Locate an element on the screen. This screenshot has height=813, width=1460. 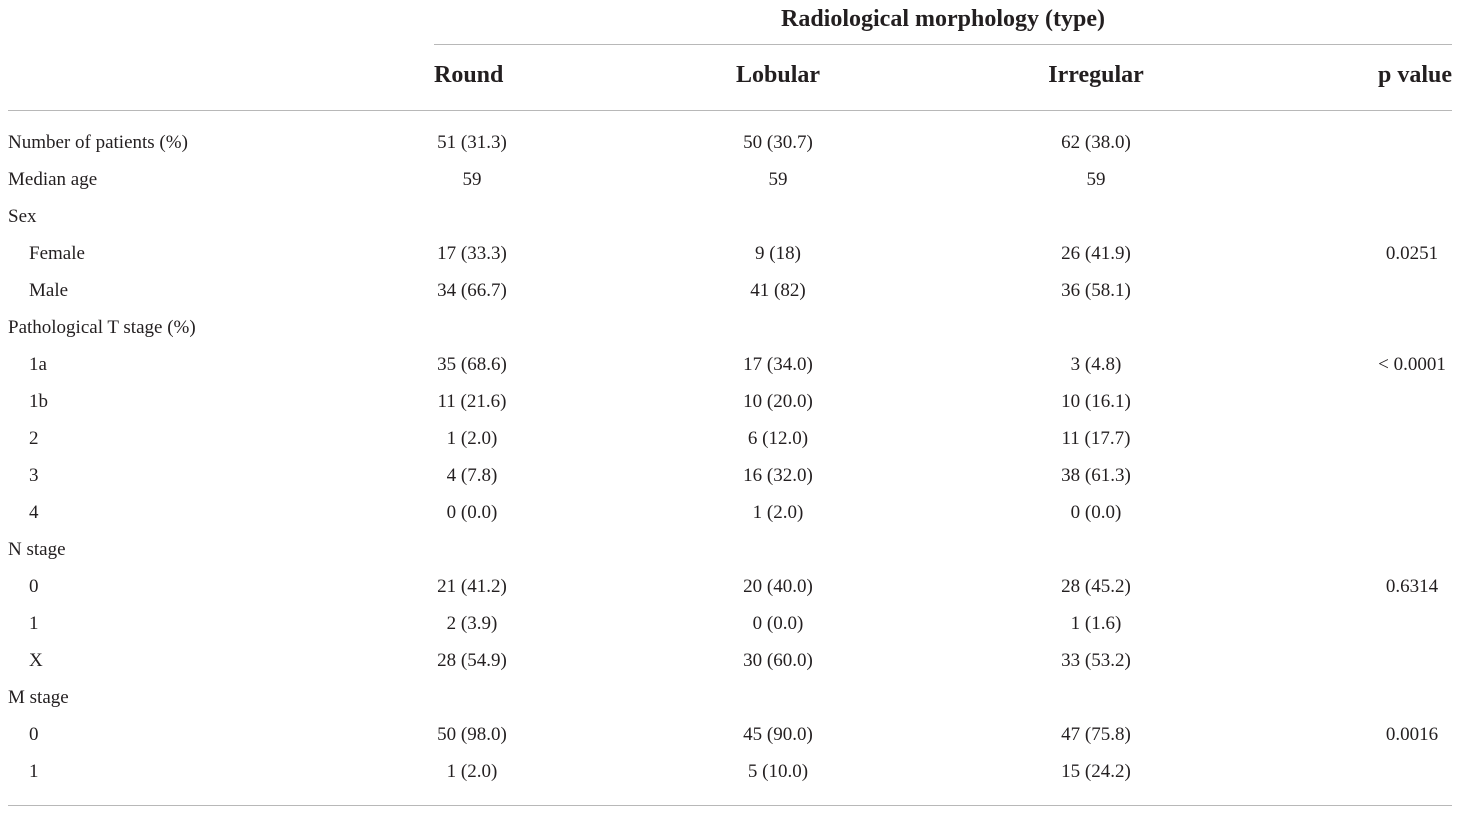
cell-lobular: 30 (60.0) is located at coordinates (778, 660).